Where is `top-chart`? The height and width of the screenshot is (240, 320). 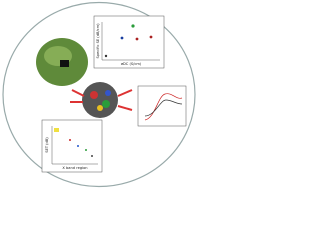
top-chart is located at coordinates (129, 42).